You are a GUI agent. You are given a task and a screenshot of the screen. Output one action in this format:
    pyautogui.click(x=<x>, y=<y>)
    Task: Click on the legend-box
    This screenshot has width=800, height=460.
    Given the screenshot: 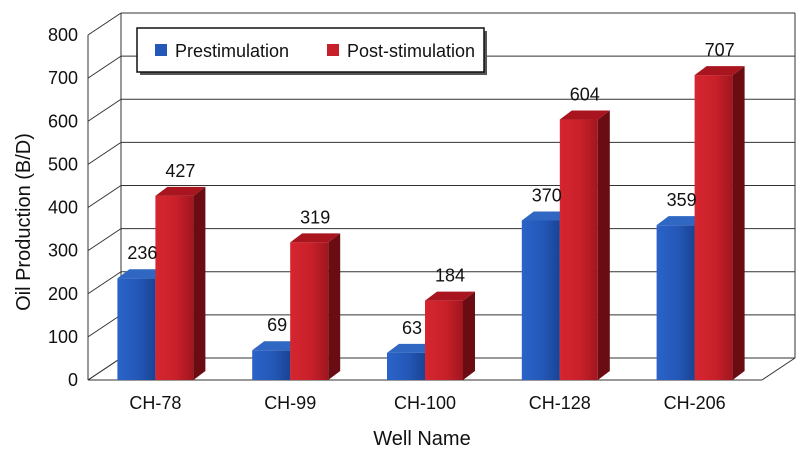 What is the action you would take?
    pyautogui.click(x=310, y=50)
    